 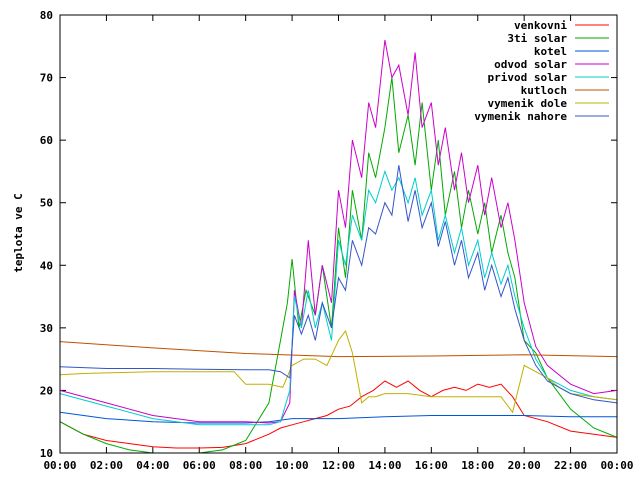 What do you see at coordinates (537, 38) in the screenshot?
I see `legend-label-3ti-solar: 3ti solar` at bounding box center [537, 38].